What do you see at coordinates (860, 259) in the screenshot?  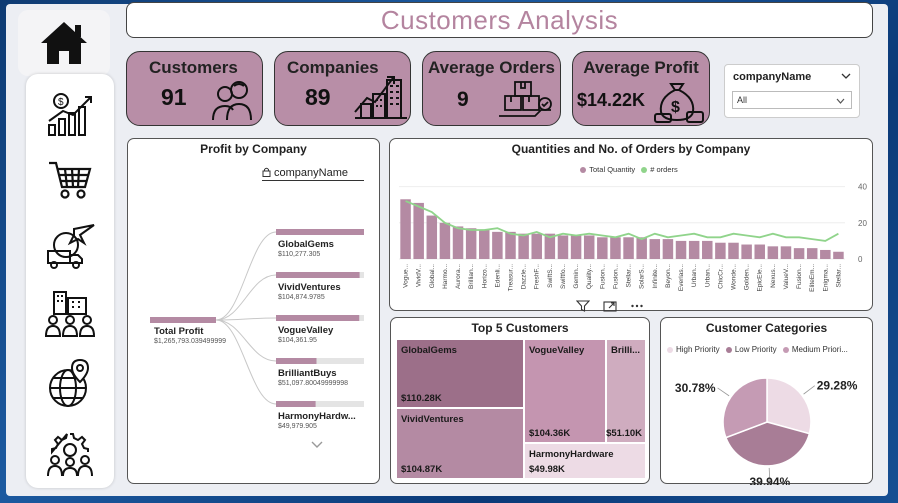 I see `y-tick-label: 0` at bounding box center [860, 259].